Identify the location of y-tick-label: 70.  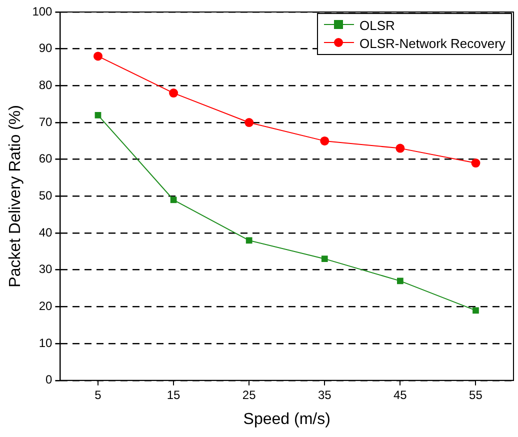
(45, 121).